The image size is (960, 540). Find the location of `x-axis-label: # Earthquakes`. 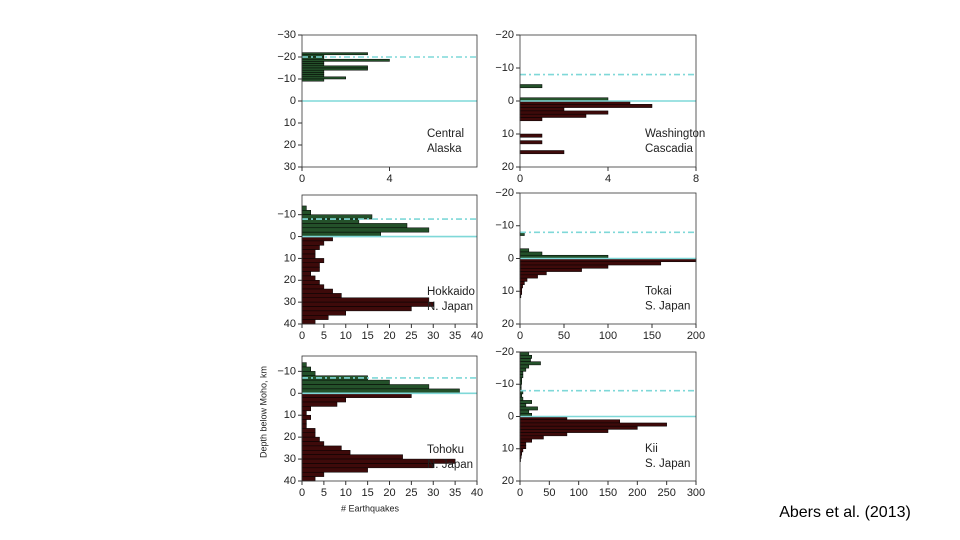

x-axis-label: # Earthquakes is located at coordinates (370, 508).